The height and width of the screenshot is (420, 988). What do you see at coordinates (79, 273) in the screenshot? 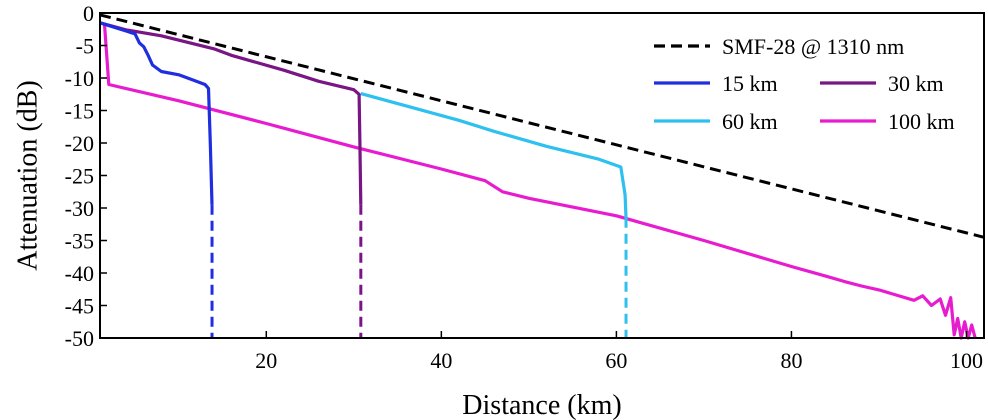
I see `y-tick-label: -40` at bounding box center [79, 273].